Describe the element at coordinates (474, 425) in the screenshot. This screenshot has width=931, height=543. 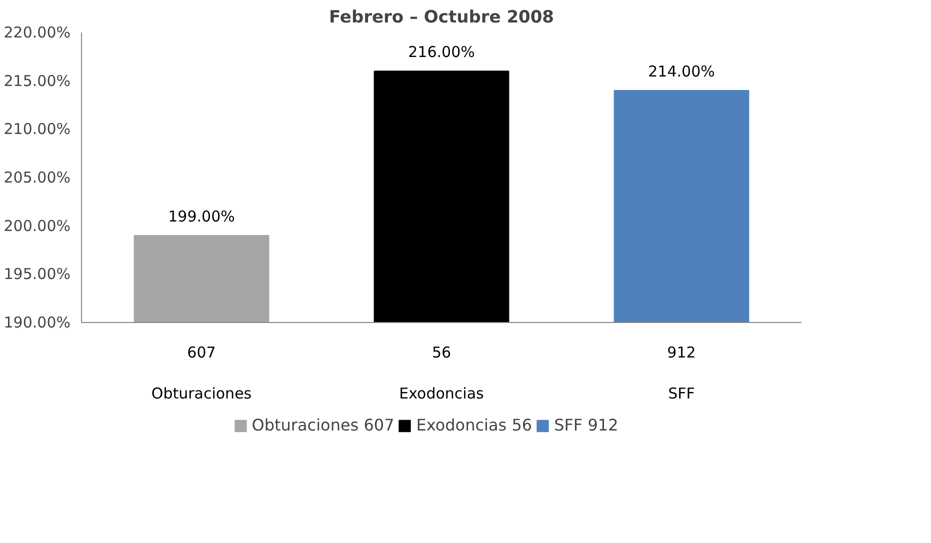
I see `legend-label: Exodoncias 56` at that location.